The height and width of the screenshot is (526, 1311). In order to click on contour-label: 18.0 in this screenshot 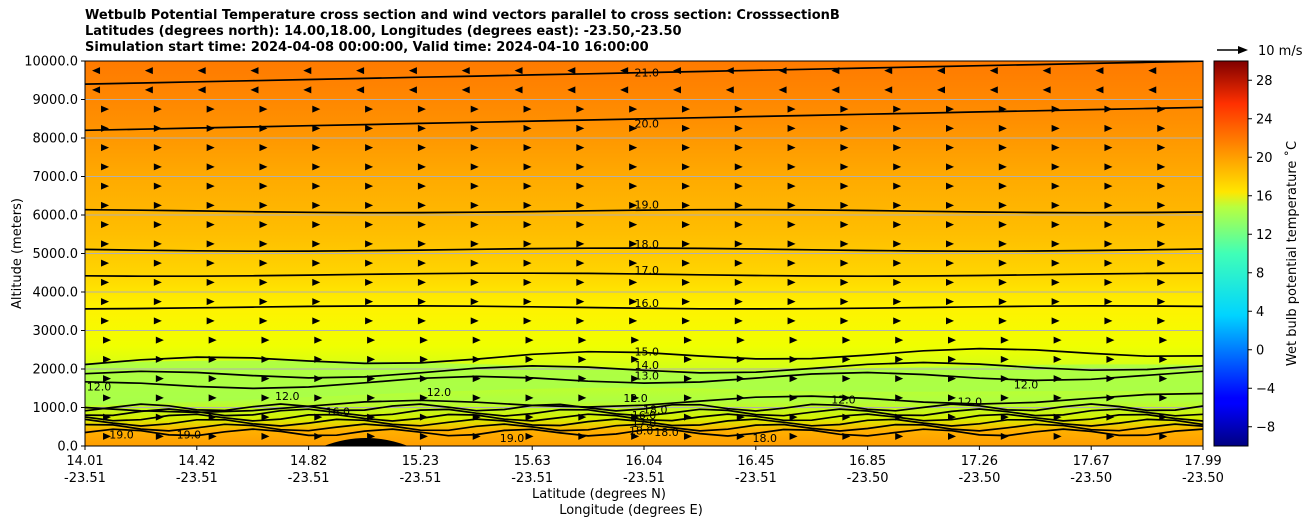, I will do `click(666, 432)`.